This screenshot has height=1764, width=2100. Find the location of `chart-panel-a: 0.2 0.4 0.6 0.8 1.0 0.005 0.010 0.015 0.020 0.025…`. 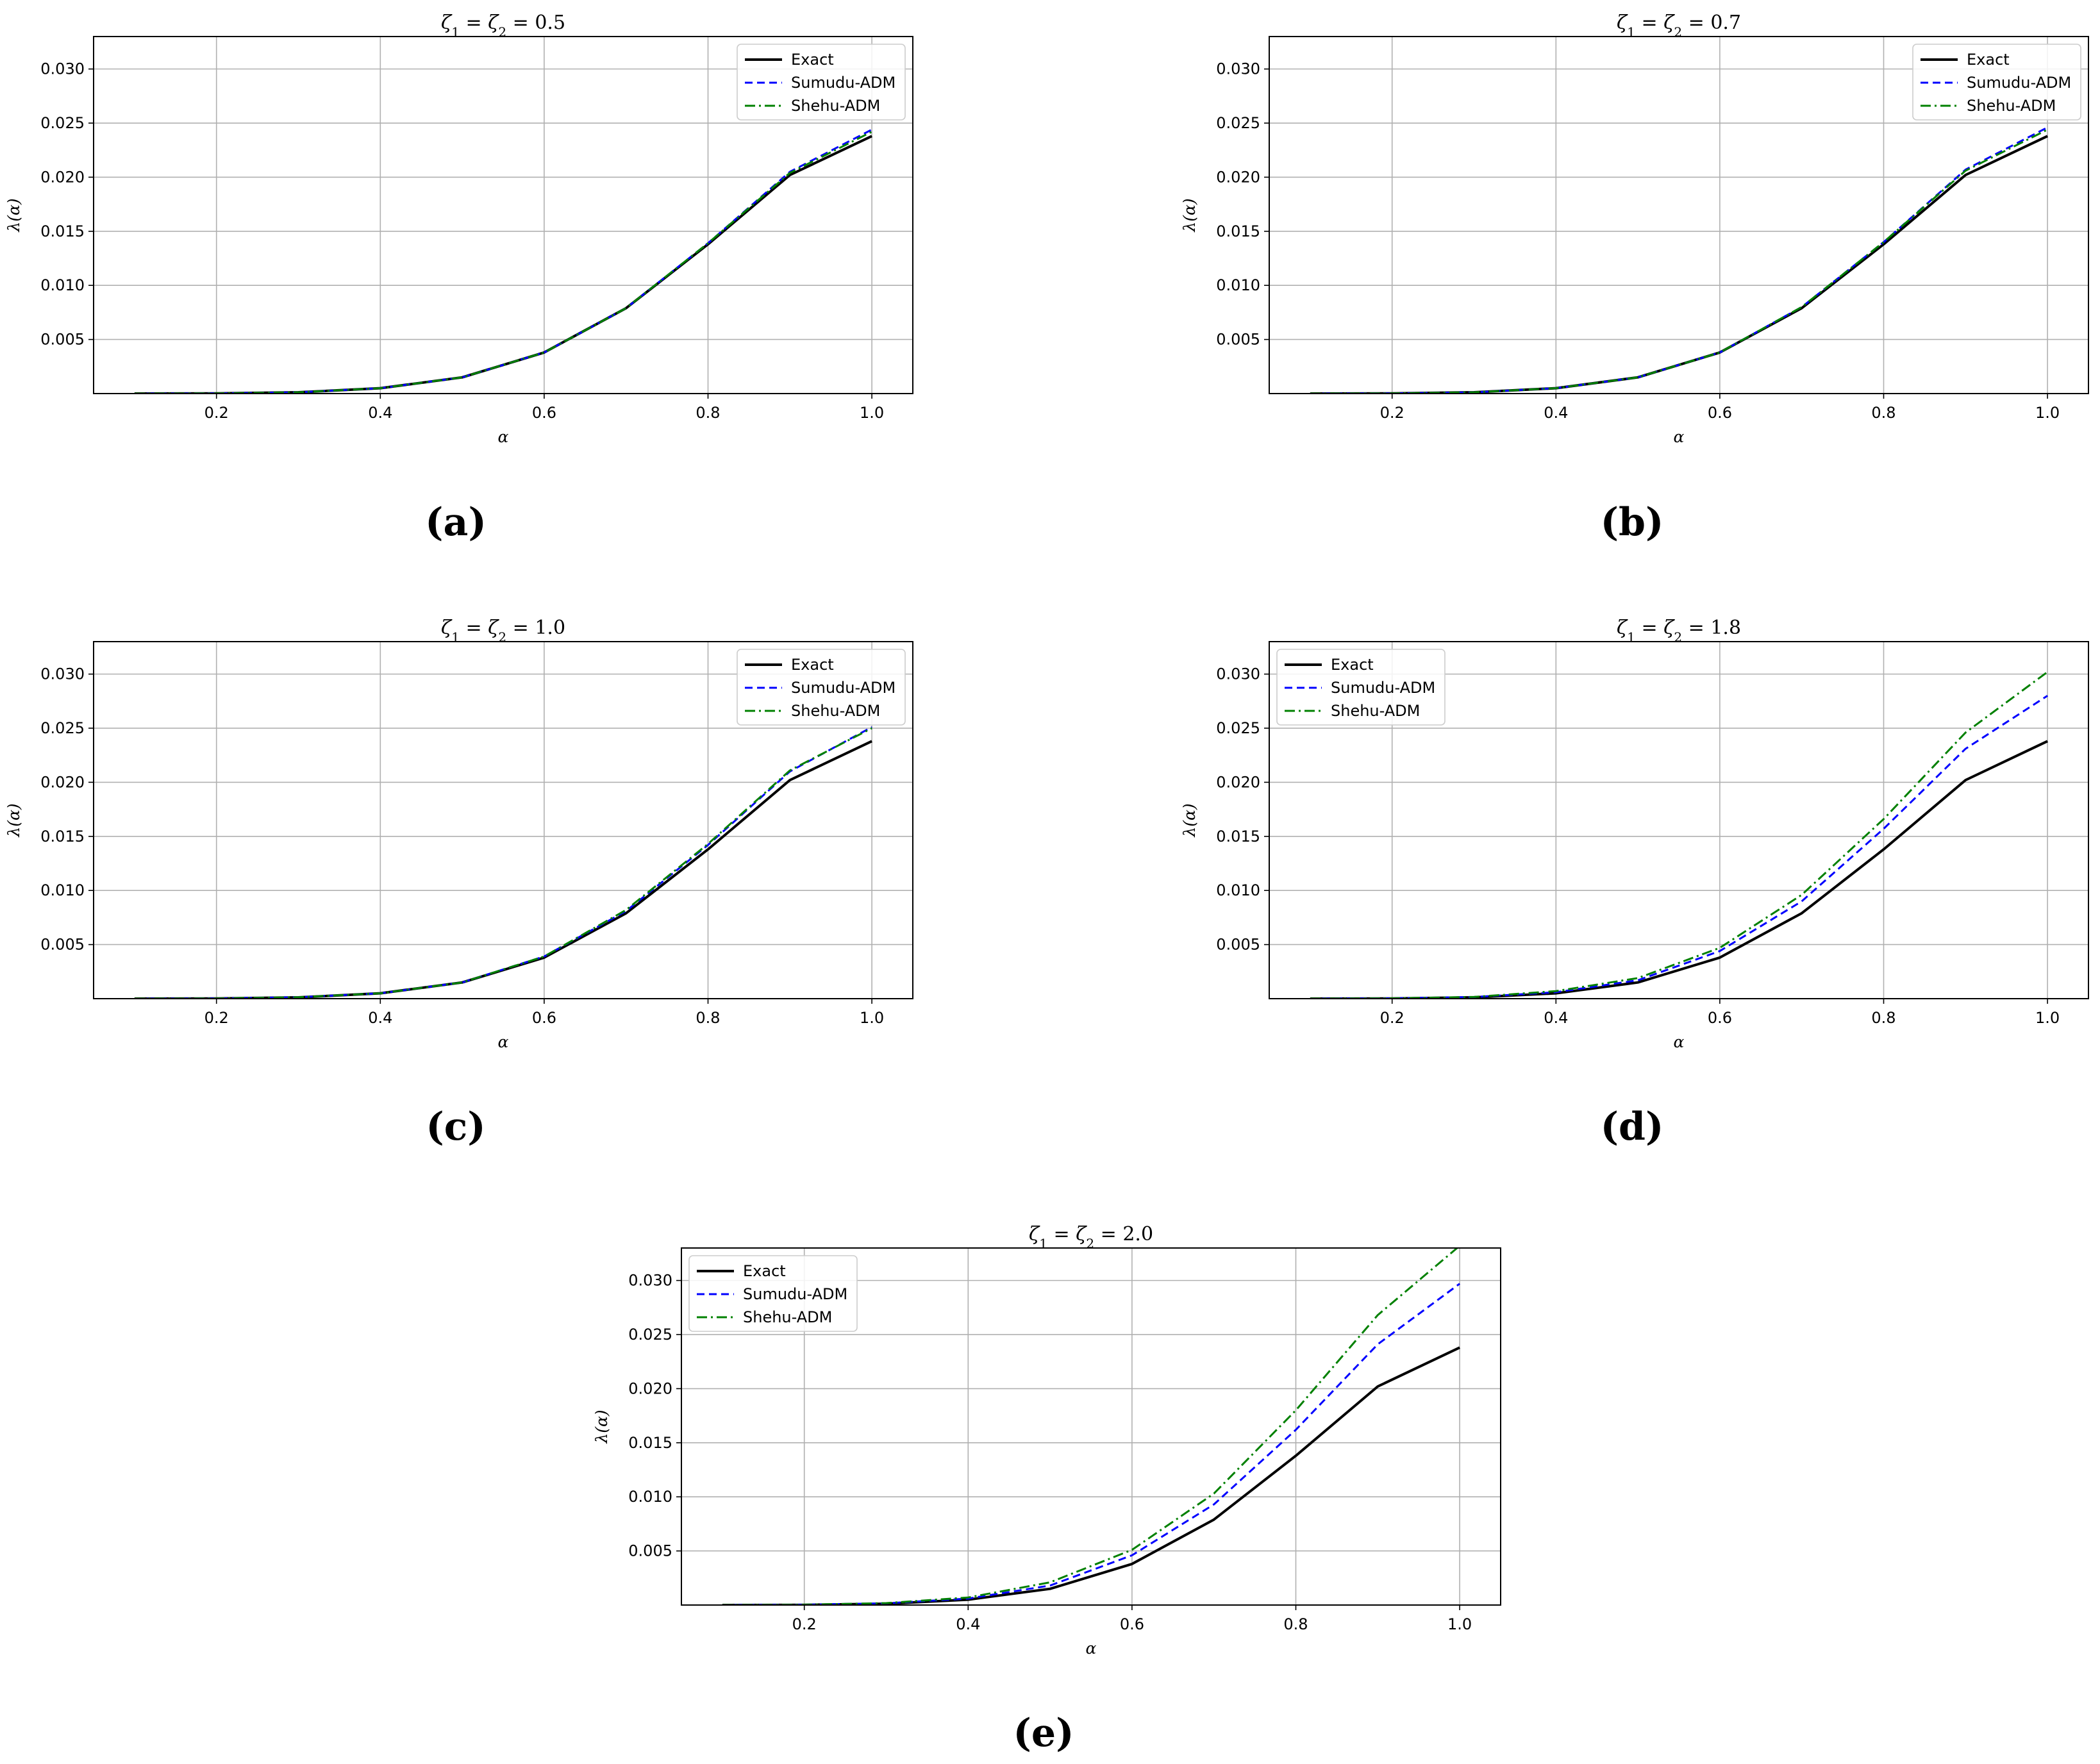

chart-panel-a: 0.2 0.4 0.6 0.8 1.0 0.005 0.010 0.015 0.020 0.025… is located at coordinates (459, 278).